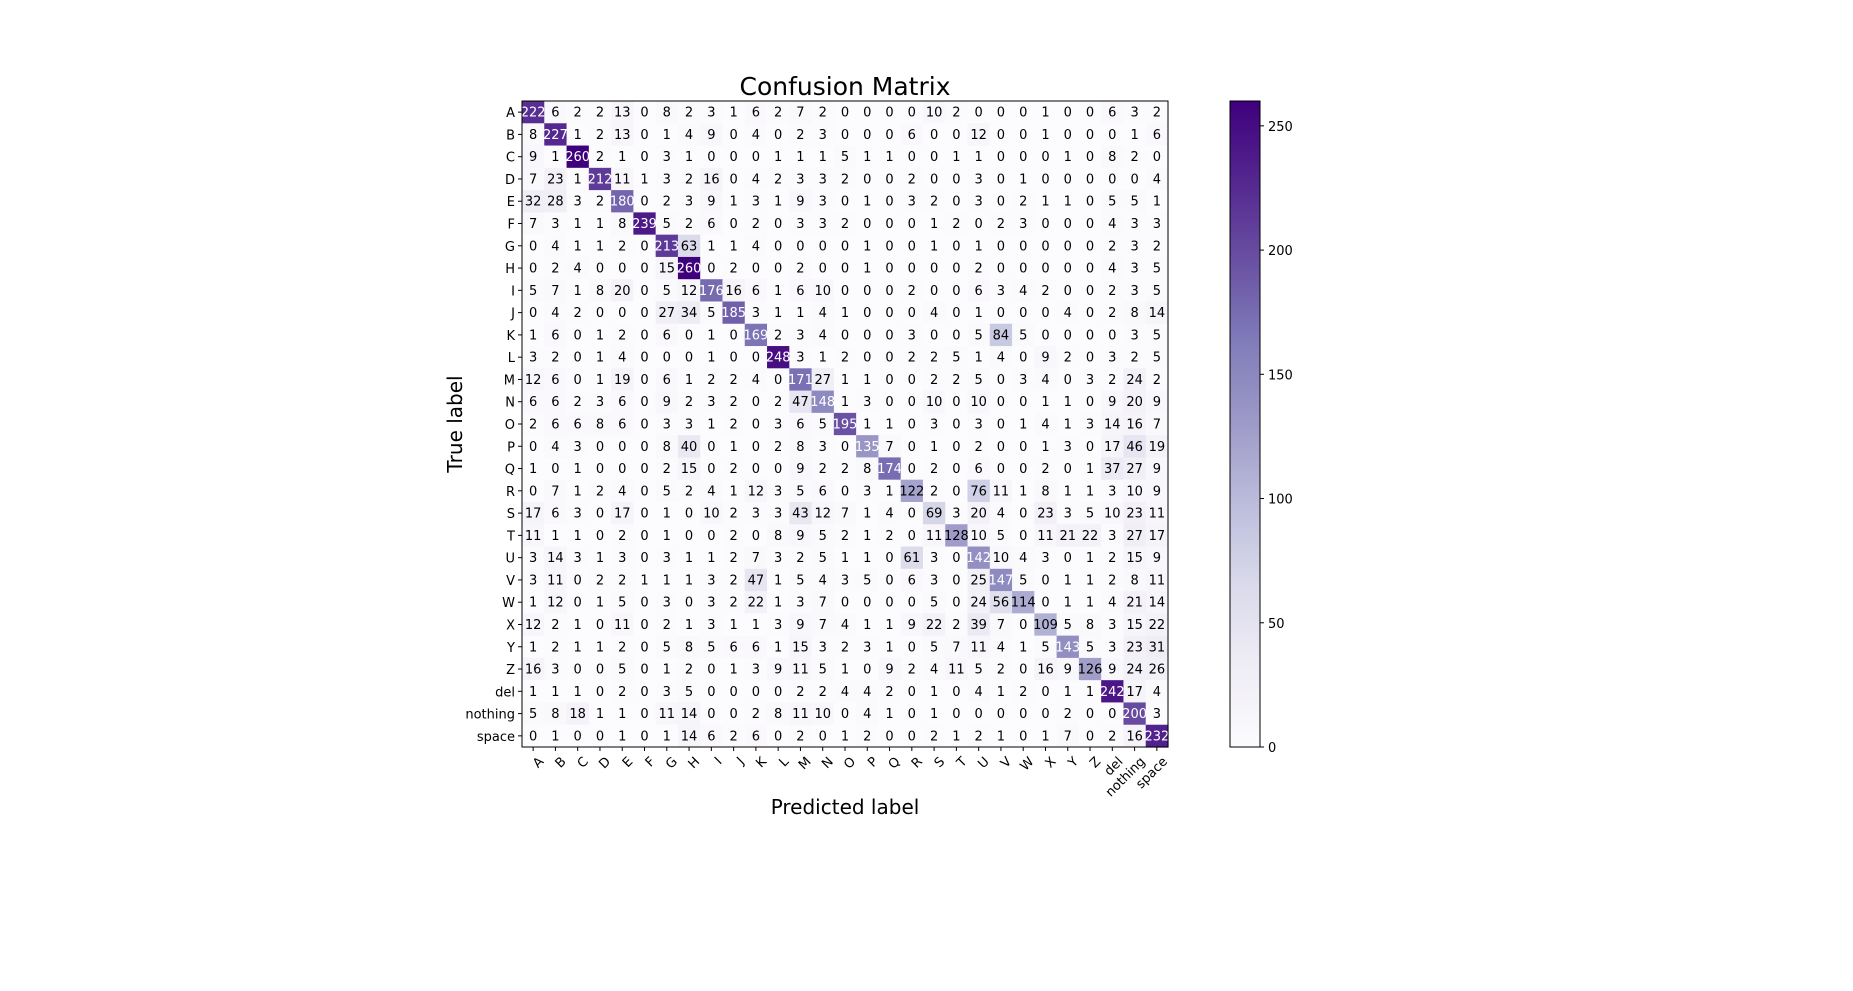  I want to click on y-tick-label: G, so click(510, 247).